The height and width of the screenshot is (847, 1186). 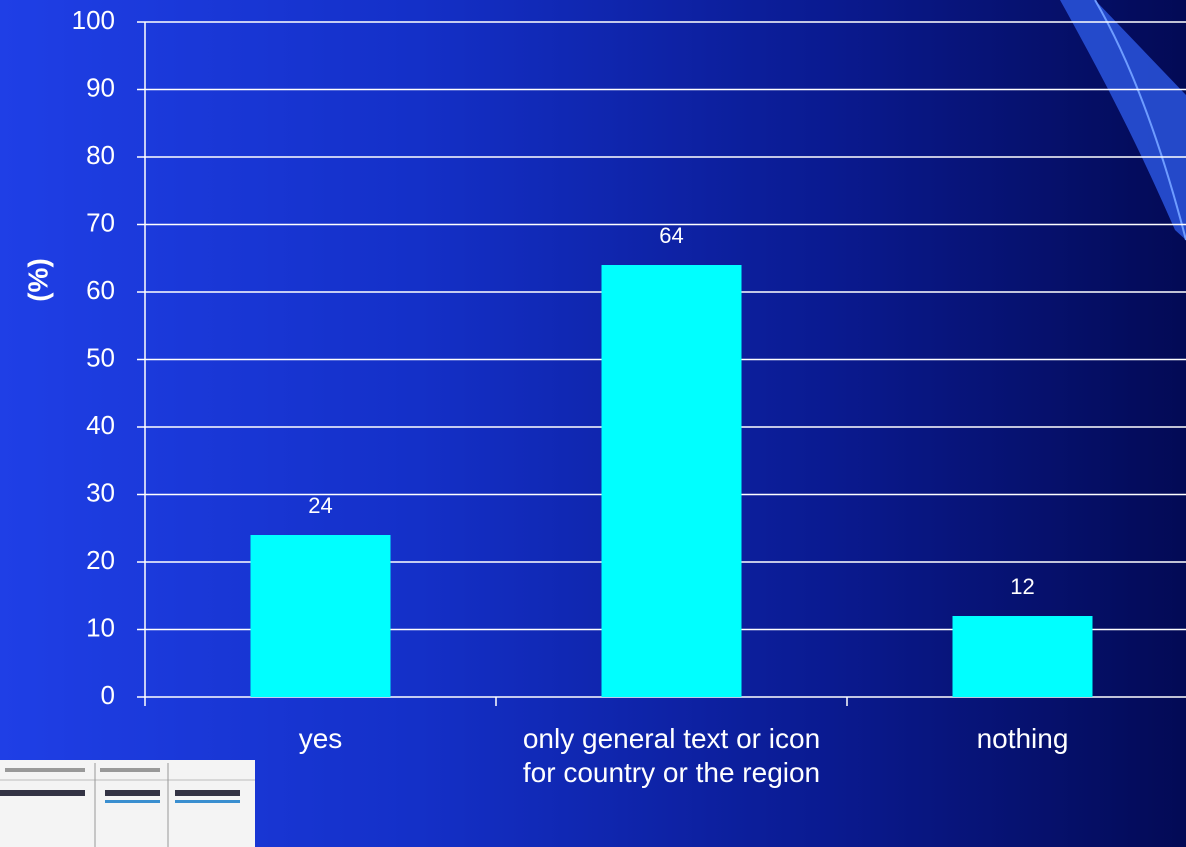 I want to click on y-tick-label: 10, so click(x=100, y=627).